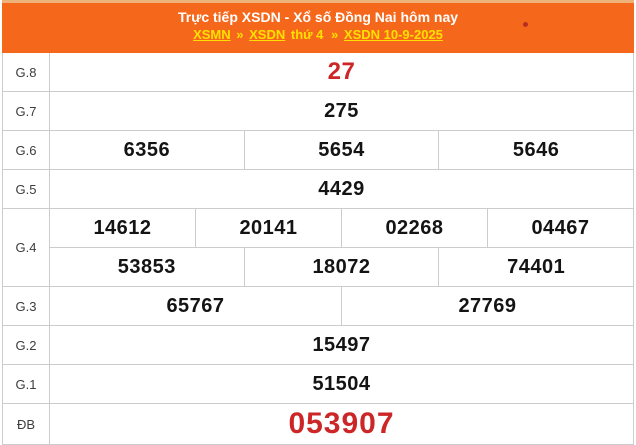 Image resolution: width=636 pixels, height=445 pixels. I want to click on prize-number-cell: 74401, so click(536, 267).